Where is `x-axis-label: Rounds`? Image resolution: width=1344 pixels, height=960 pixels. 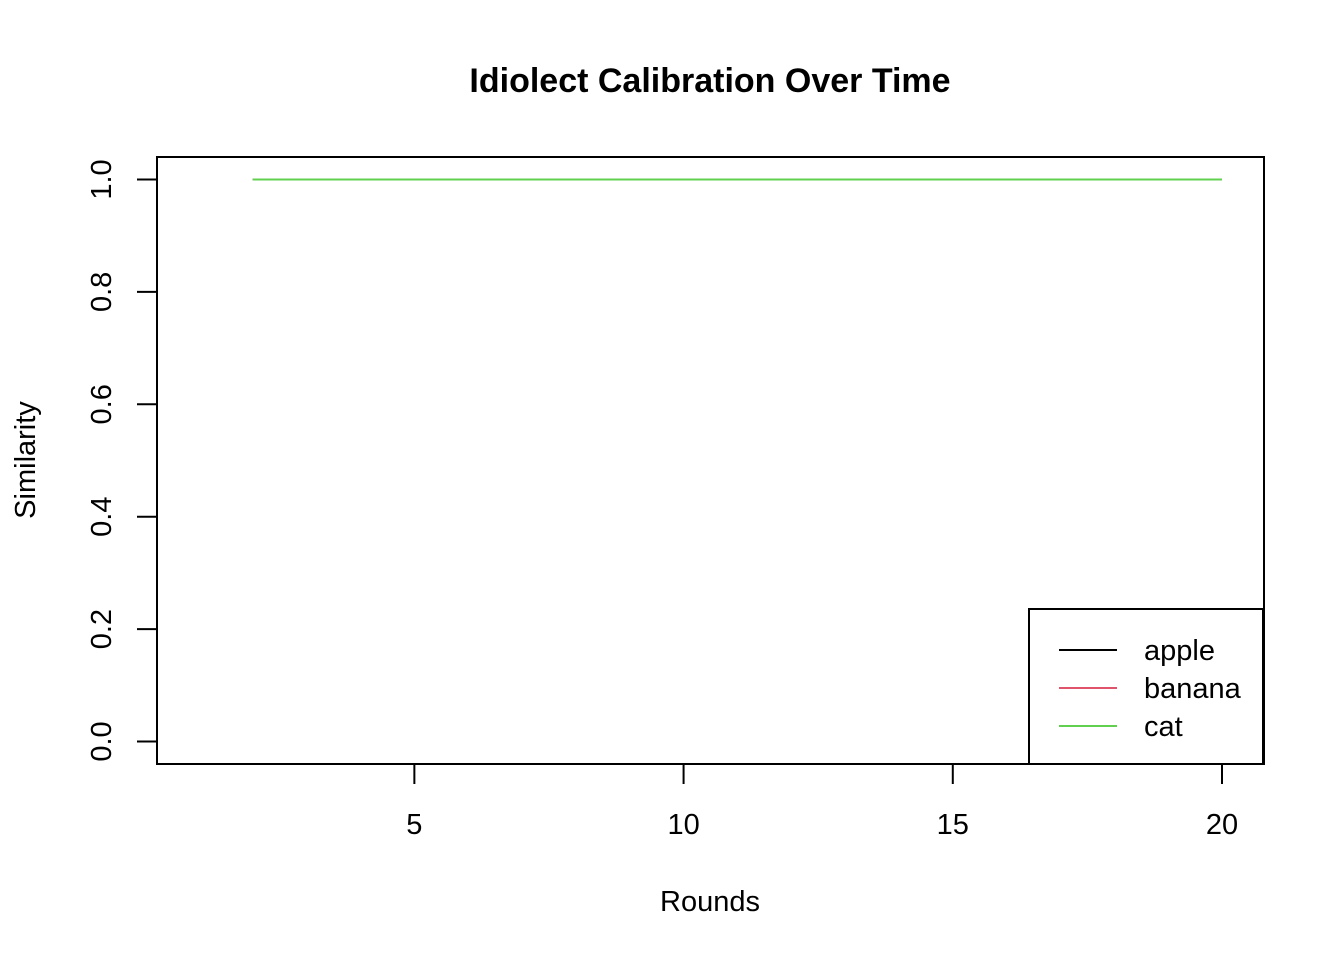 x-axis-label: Rounds is located at coordinates (710, 902).